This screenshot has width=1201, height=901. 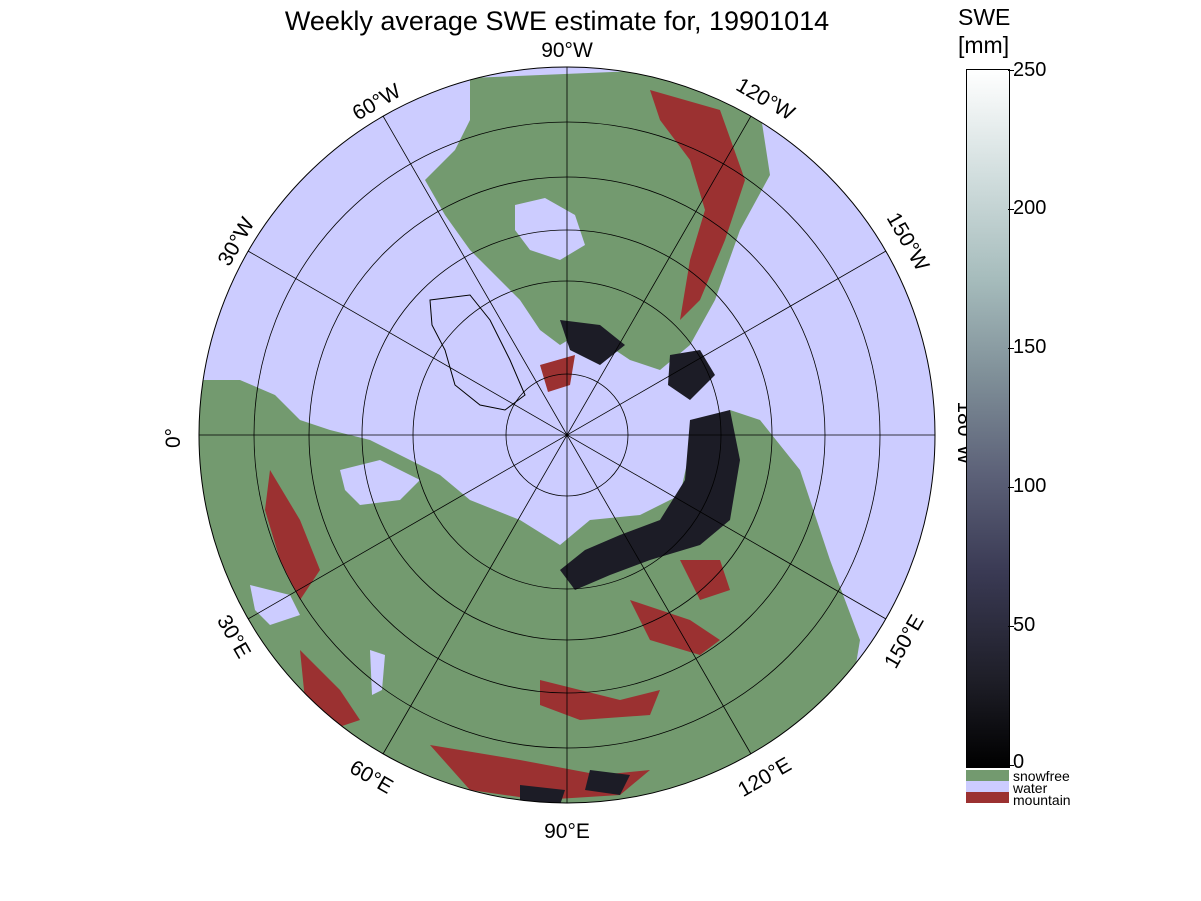 What do you see at coordinates (904, 641) in the screenshot?
I see `lon-label-150e: 150°E` at bounding box center [904, 641].